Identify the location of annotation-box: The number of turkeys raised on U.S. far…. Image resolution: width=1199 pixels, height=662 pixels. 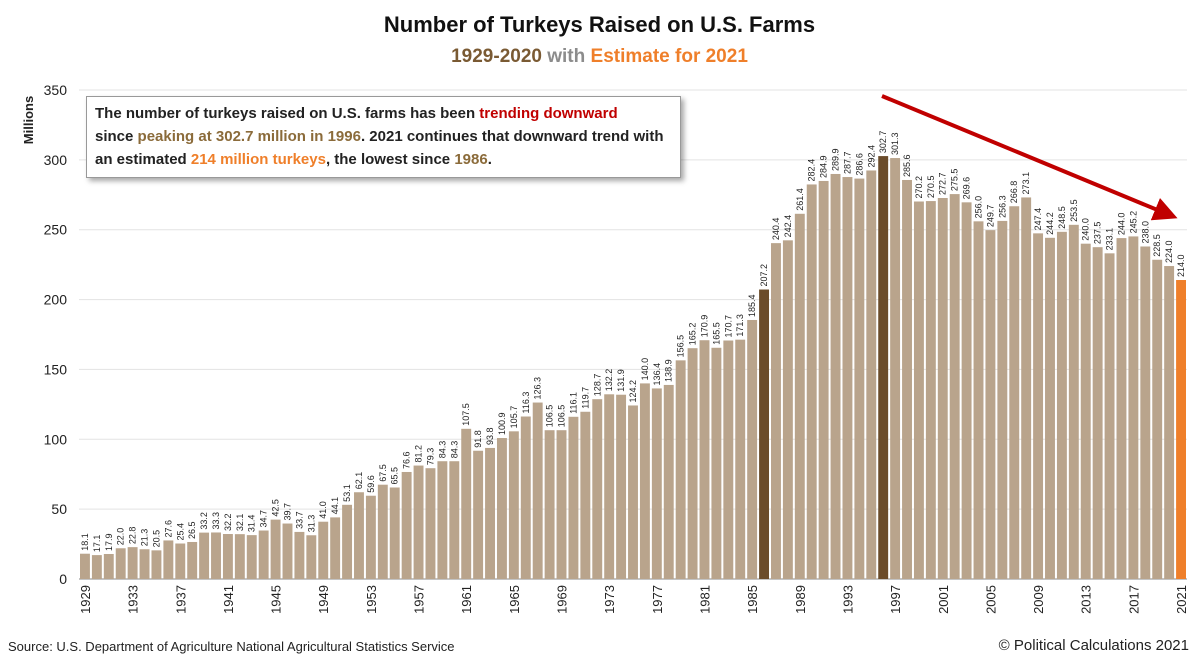
(383, 137).